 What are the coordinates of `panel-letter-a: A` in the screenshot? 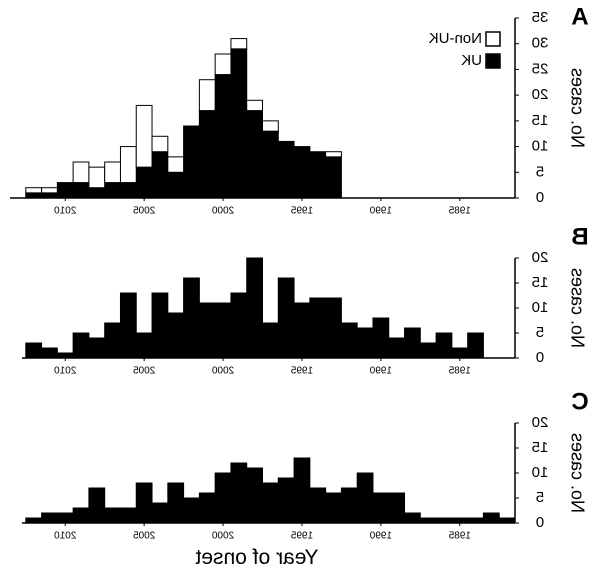 It's located at (579, 16).